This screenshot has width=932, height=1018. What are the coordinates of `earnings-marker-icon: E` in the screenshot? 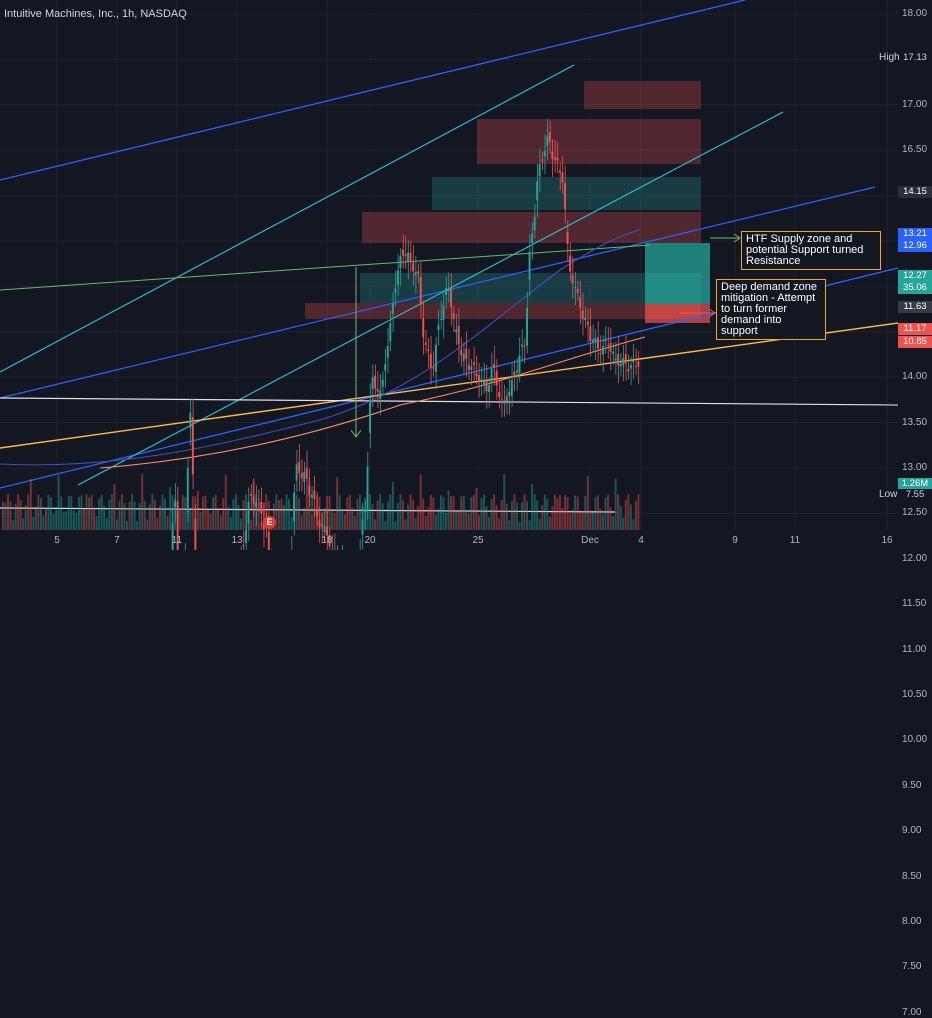 It's located at (269, 522).